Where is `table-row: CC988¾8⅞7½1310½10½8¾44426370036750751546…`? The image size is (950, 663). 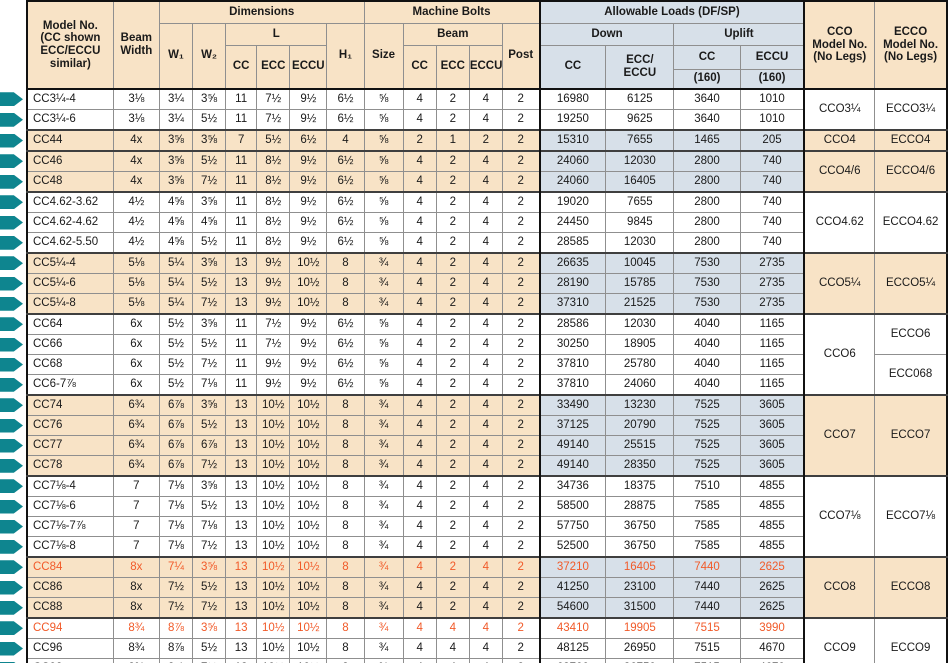
table-row: CC988¾8⅞7½1310½10½8¾44426370036750751546… is located at coordinates (486, 660).